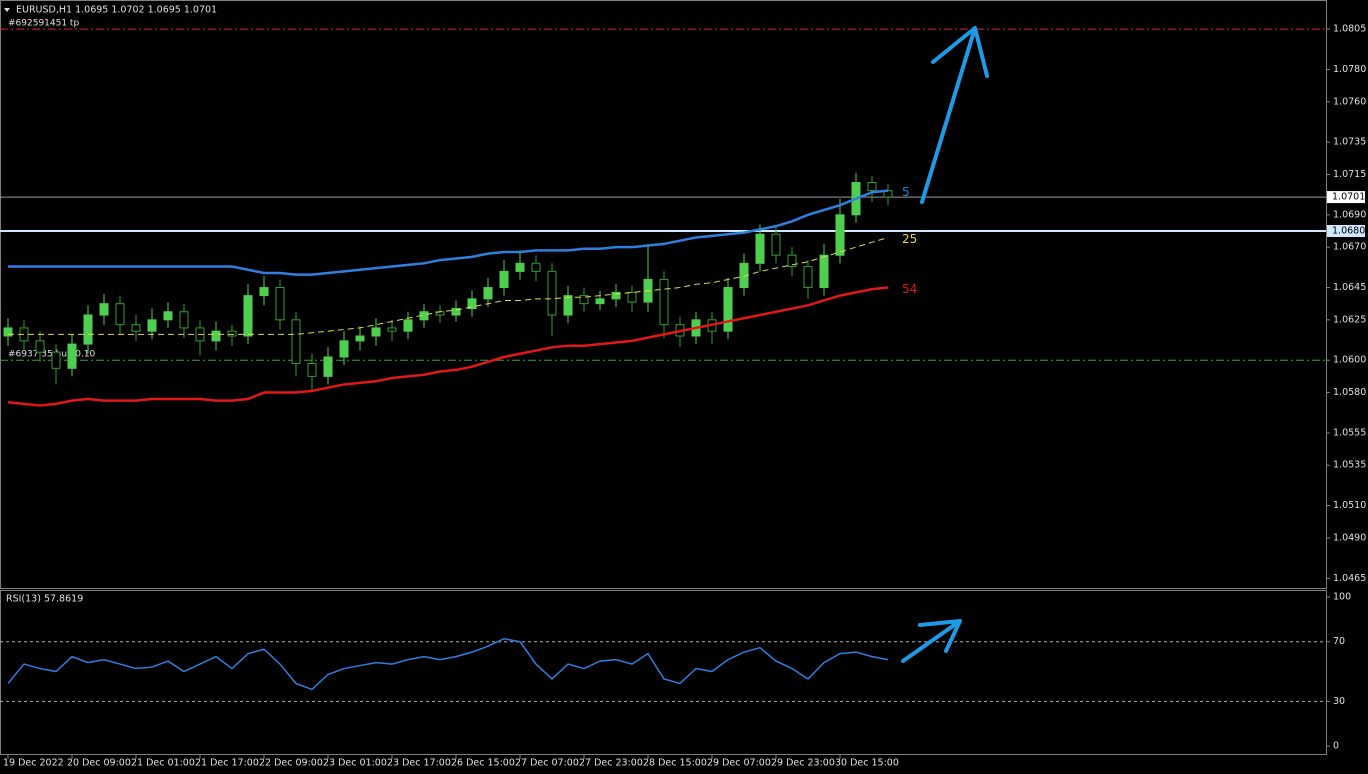  Describe the element at coordinates (1349, 214) in the screenshot. I see `y-tick-label: 1.0690` at that location.